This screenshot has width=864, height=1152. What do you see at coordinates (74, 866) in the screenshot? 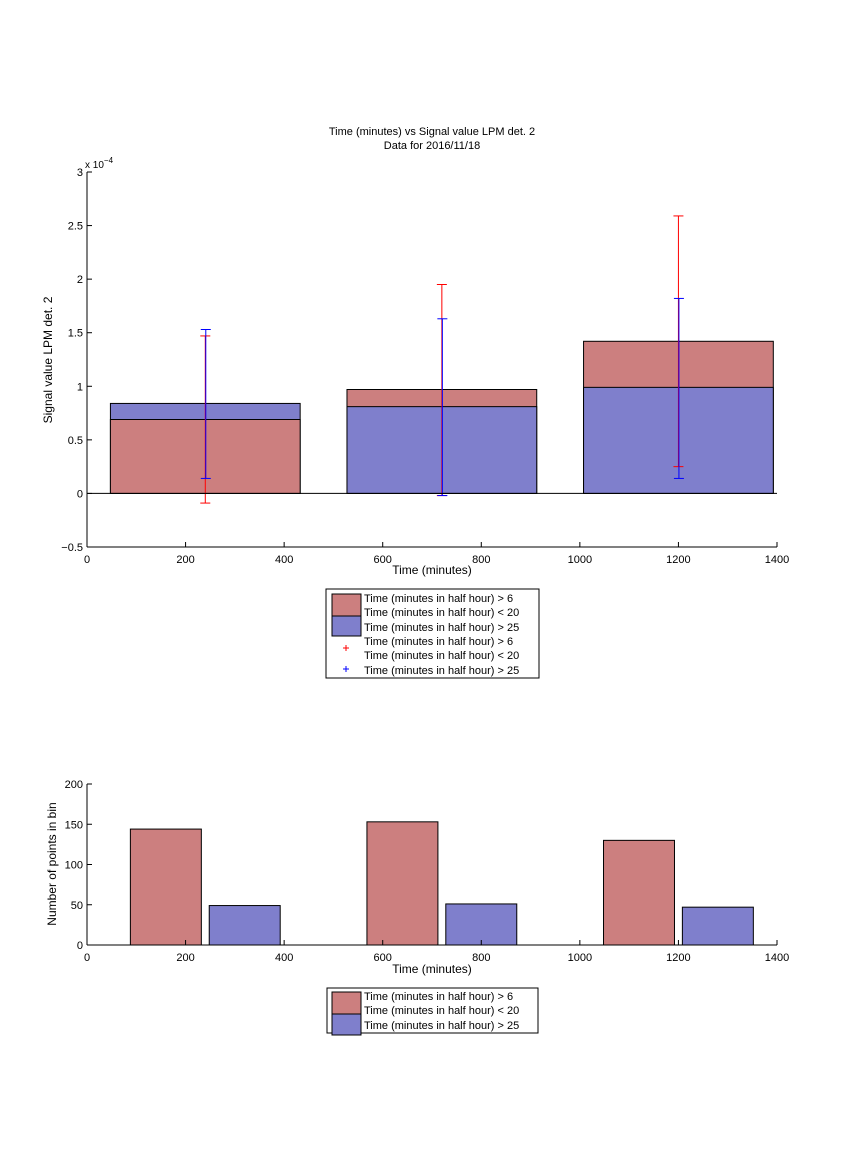
I see `y-tick-label: 100` at bounding box center [74, 866].